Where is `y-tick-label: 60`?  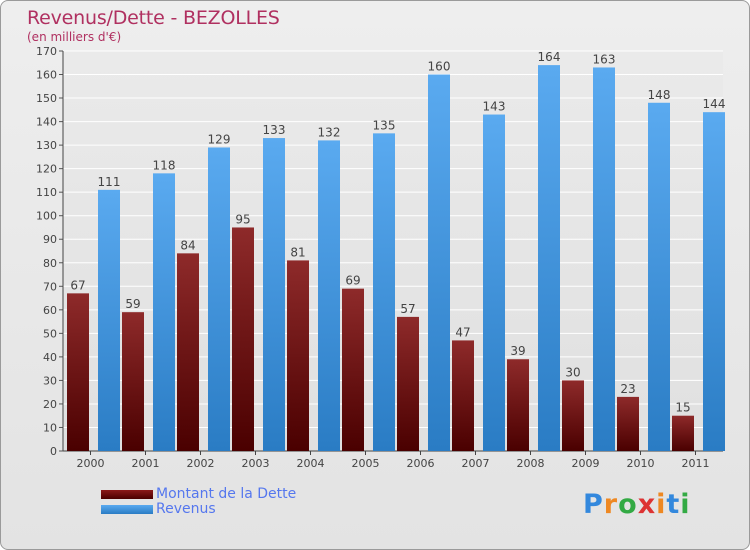 y-tick-label: 60 is located at coordinates (50, 310).